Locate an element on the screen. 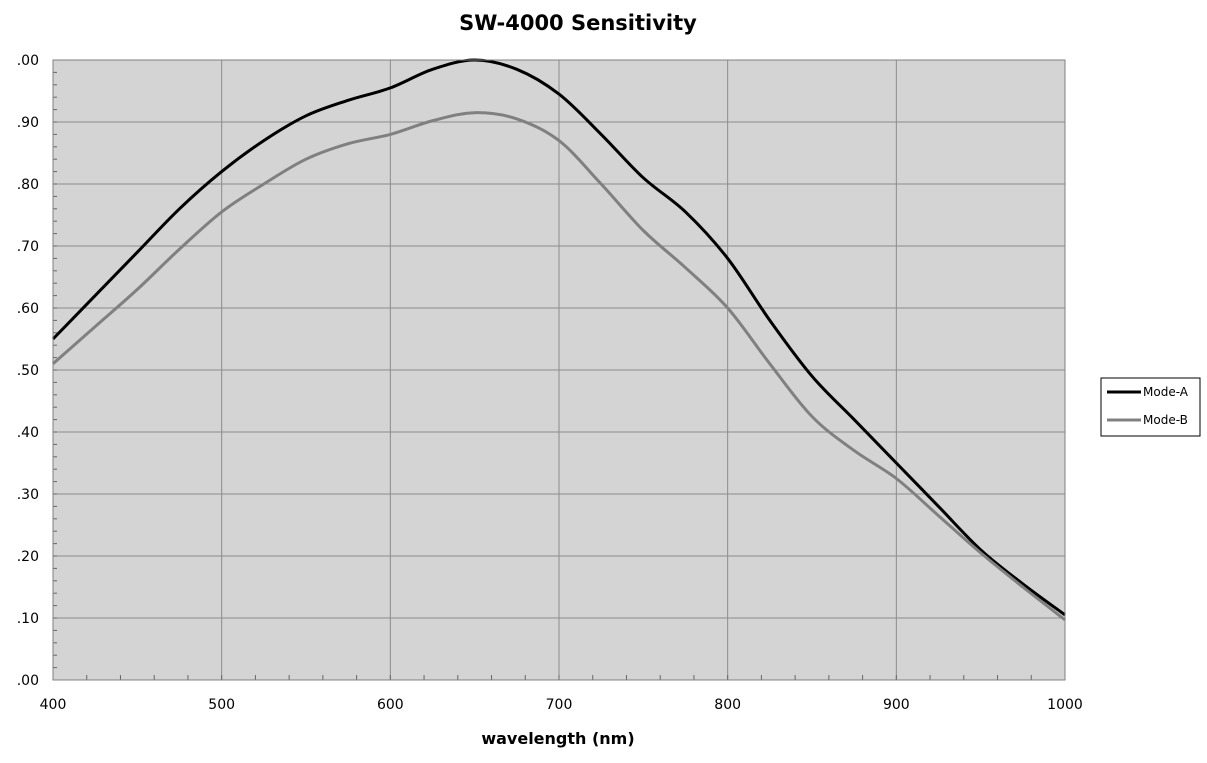 This screenshot has width=1207, height=763. x-axis-label: wavelength (nm) is located at coordinates (557, 738).